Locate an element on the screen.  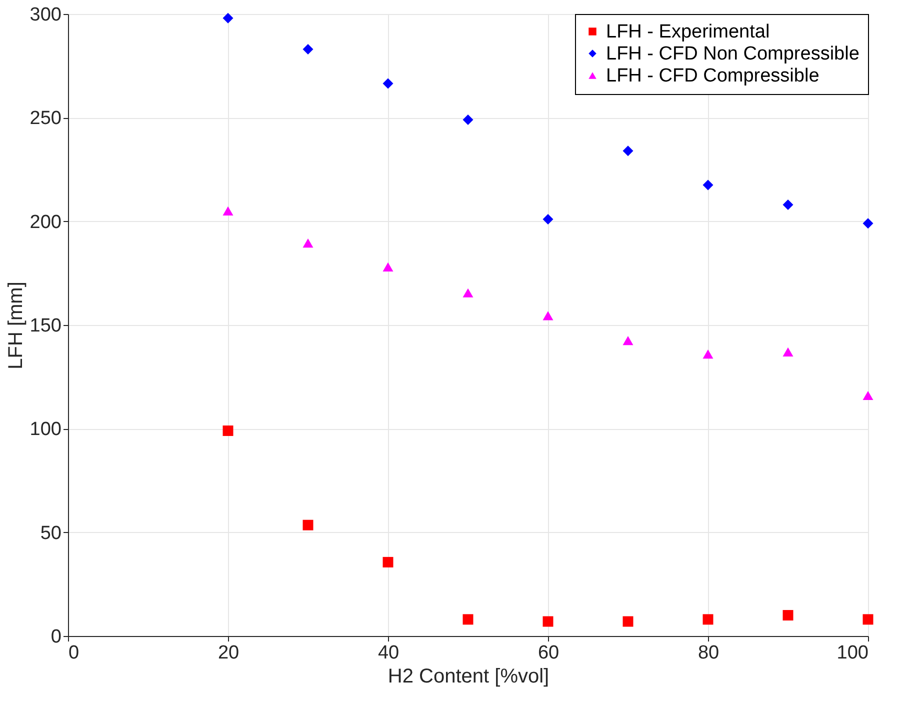
y-tick-label: 200 is located at coordinates (46, 222).